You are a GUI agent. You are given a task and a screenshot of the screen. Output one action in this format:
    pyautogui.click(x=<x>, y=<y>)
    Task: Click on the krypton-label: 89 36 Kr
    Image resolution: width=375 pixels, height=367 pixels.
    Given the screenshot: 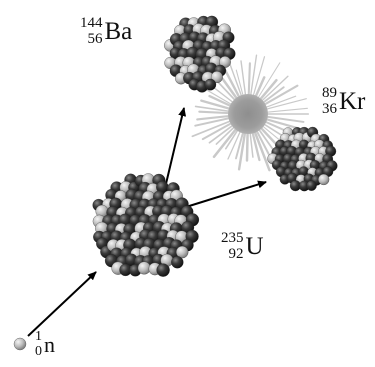 What is the action you would take?
    pyautogui.click(x=344, y=101)
    